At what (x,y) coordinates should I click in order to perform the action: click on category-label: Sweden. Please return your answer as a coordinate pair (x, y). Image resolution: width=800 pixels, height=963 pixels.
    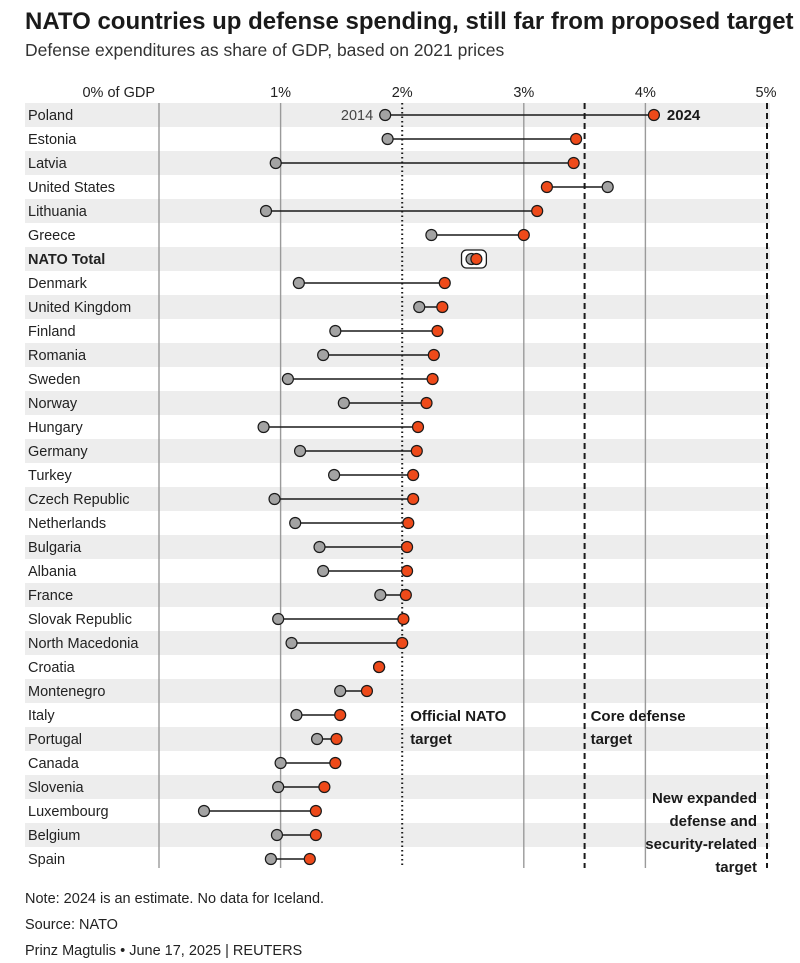
    Looking at the image, I should click on (54, 380).